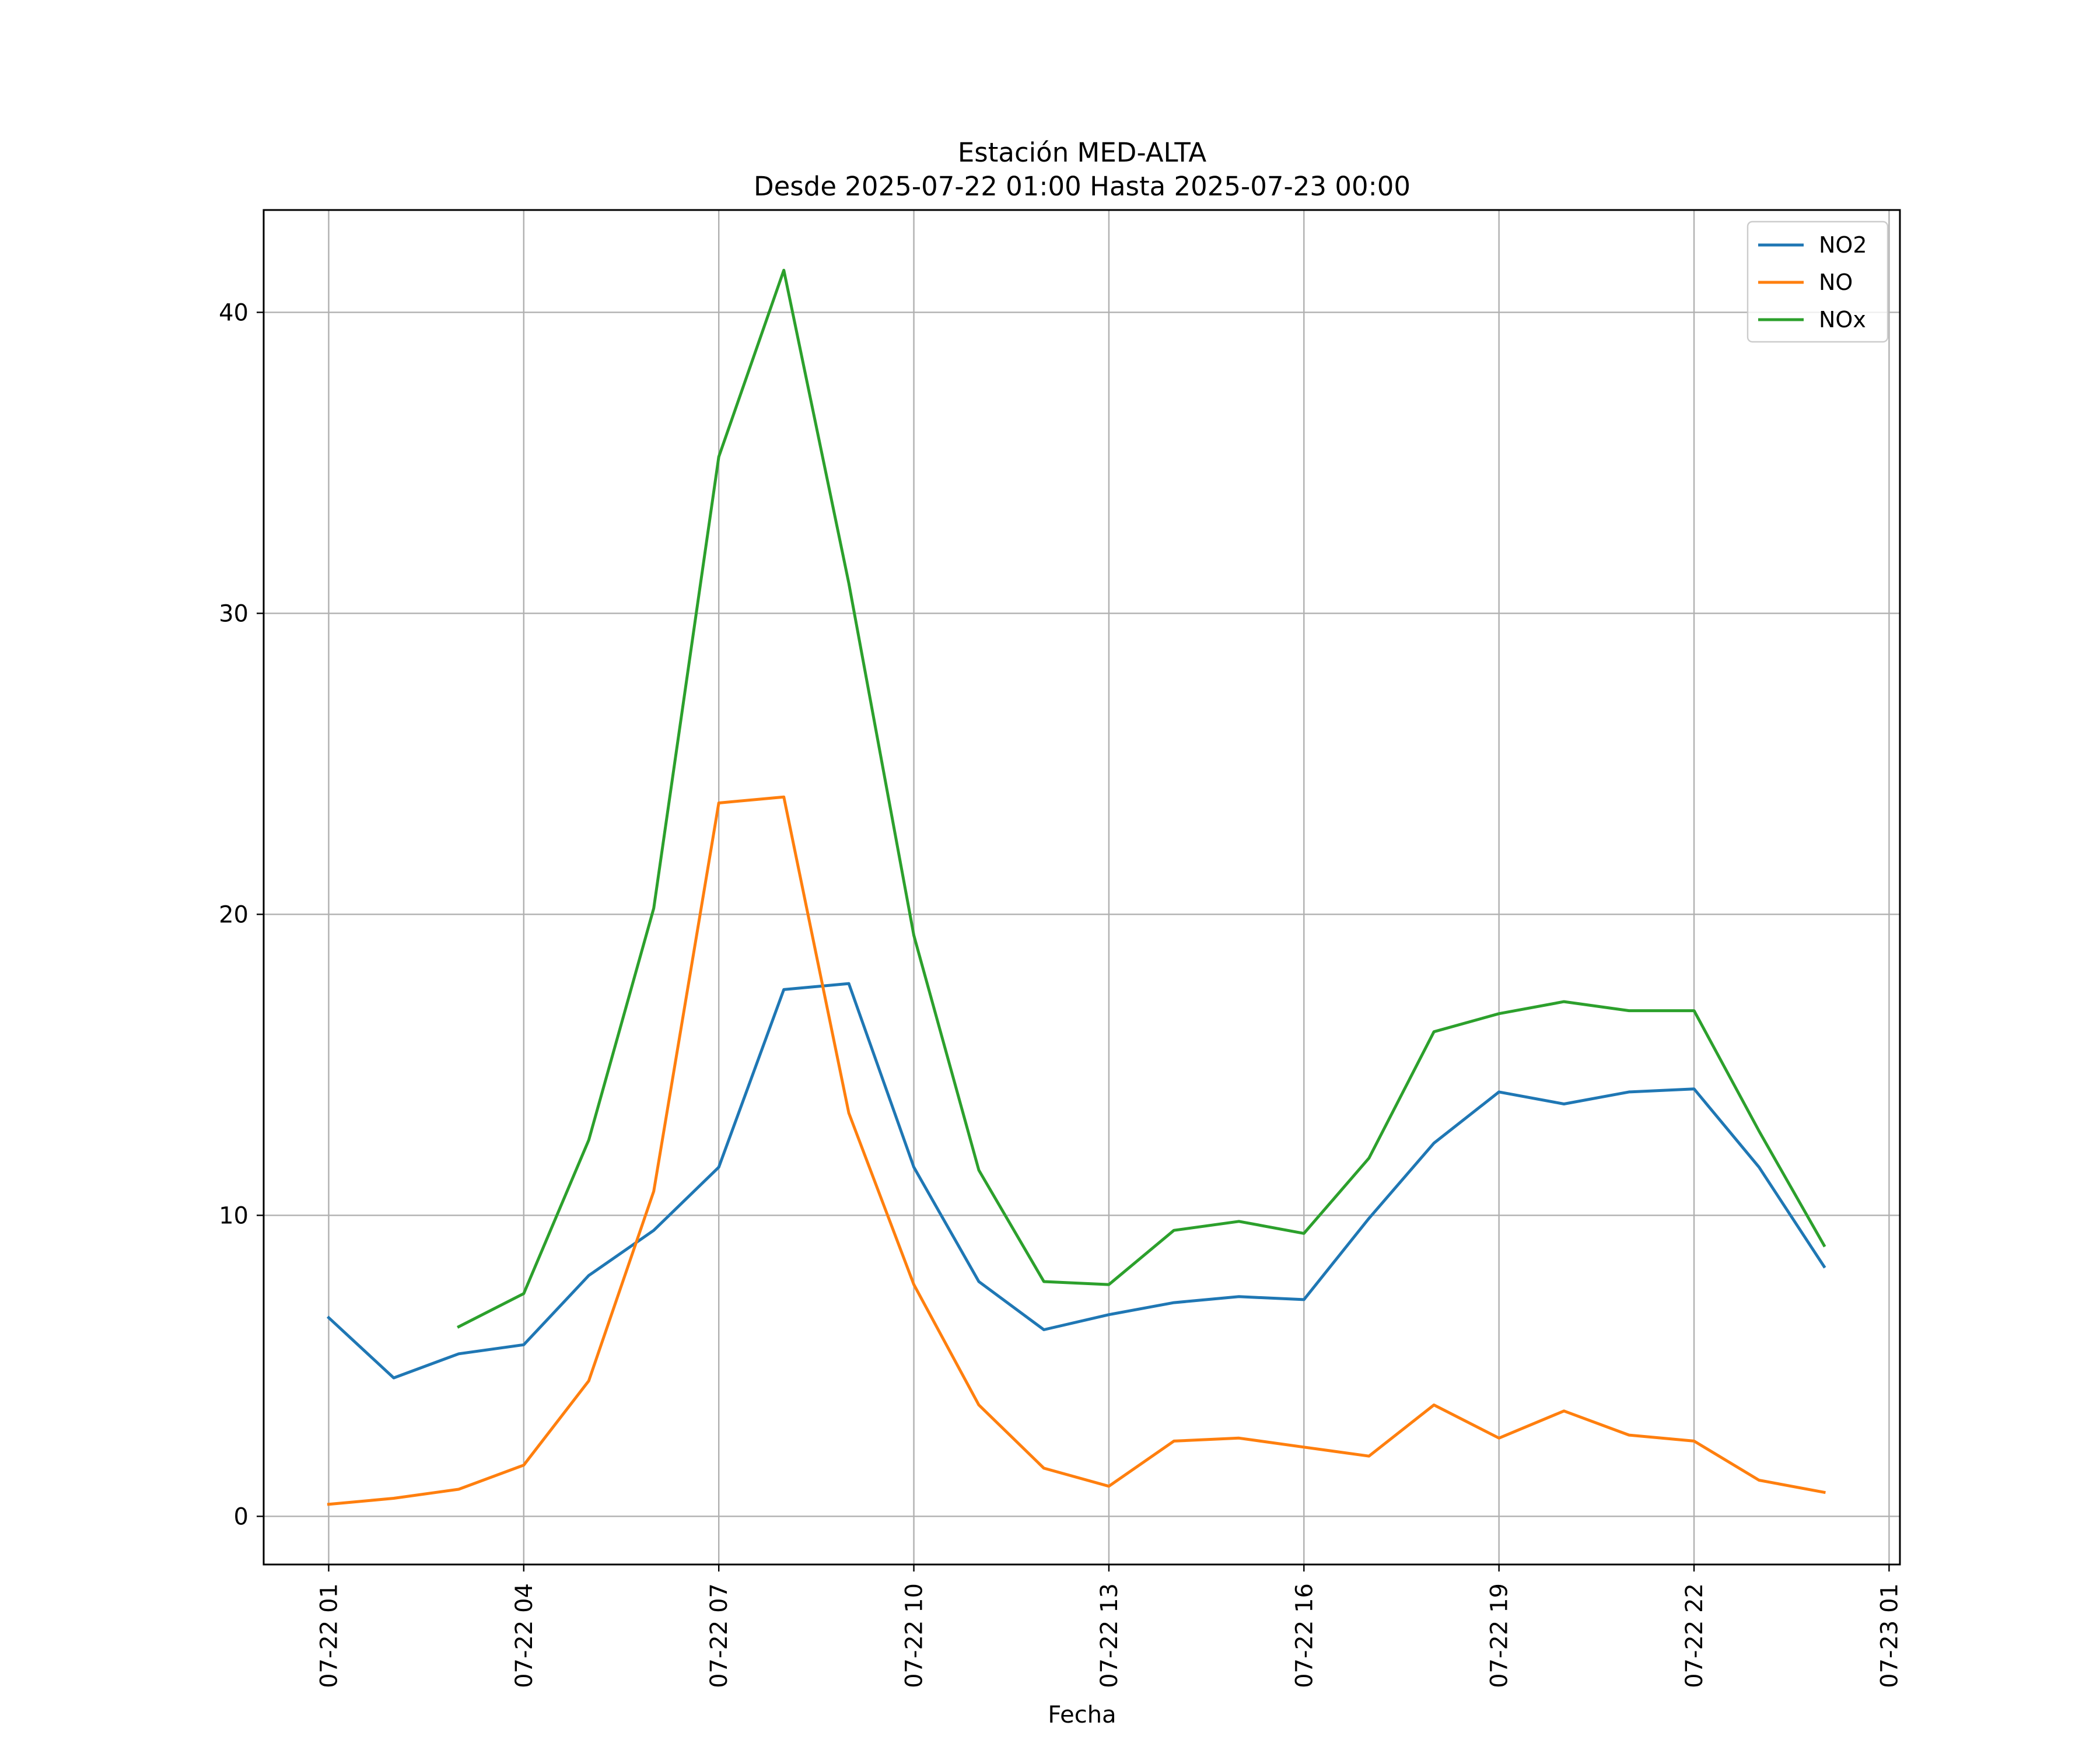  Describe the element at coordinates (1889, 1636) in the screenshot. I see `x-tick-label: 07-23 01` at that location.